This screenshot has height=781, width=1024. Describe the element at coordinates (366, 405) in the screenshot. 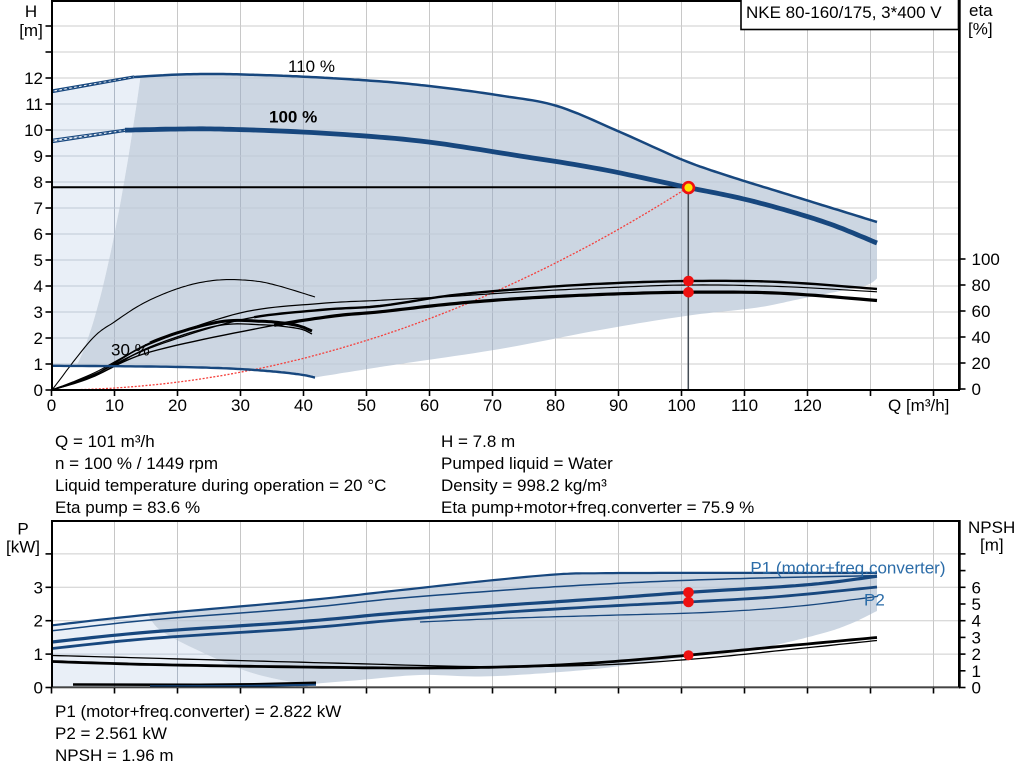

I see `svg-text: 50` at that location.